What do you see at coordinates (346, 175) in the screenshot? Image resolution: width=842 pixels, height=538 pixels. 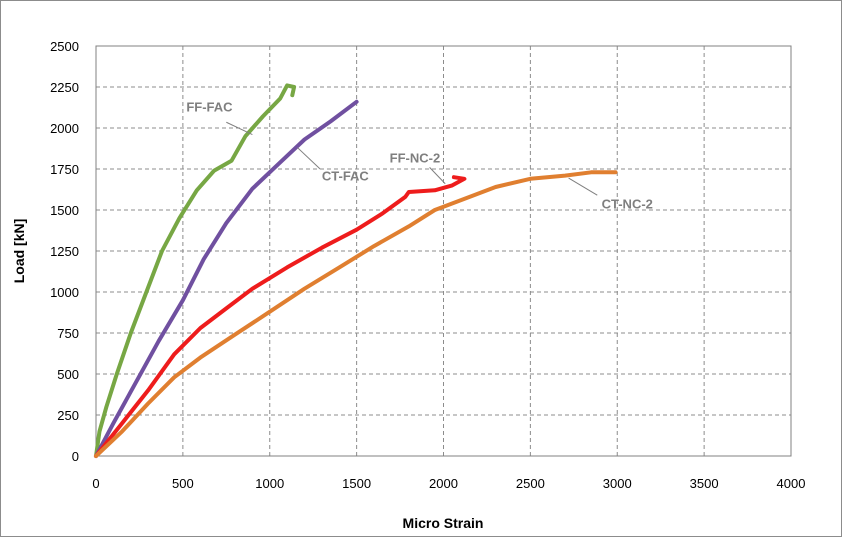 I see `series-label-ct-fac: CT-FAC` at bounding box center [346, 175].